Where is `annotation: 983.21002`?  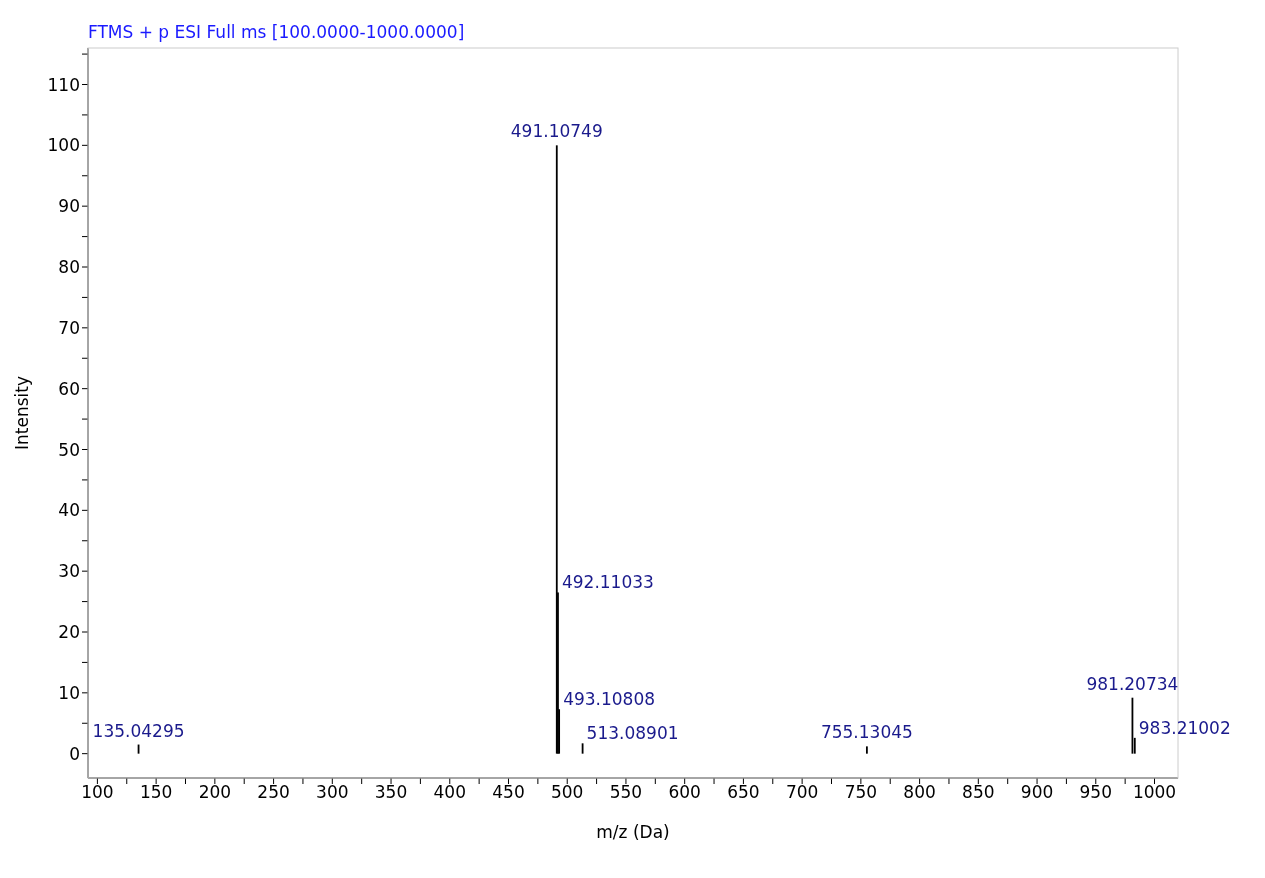
annotation: 983.21002 is located at coordinates (1184, 727).